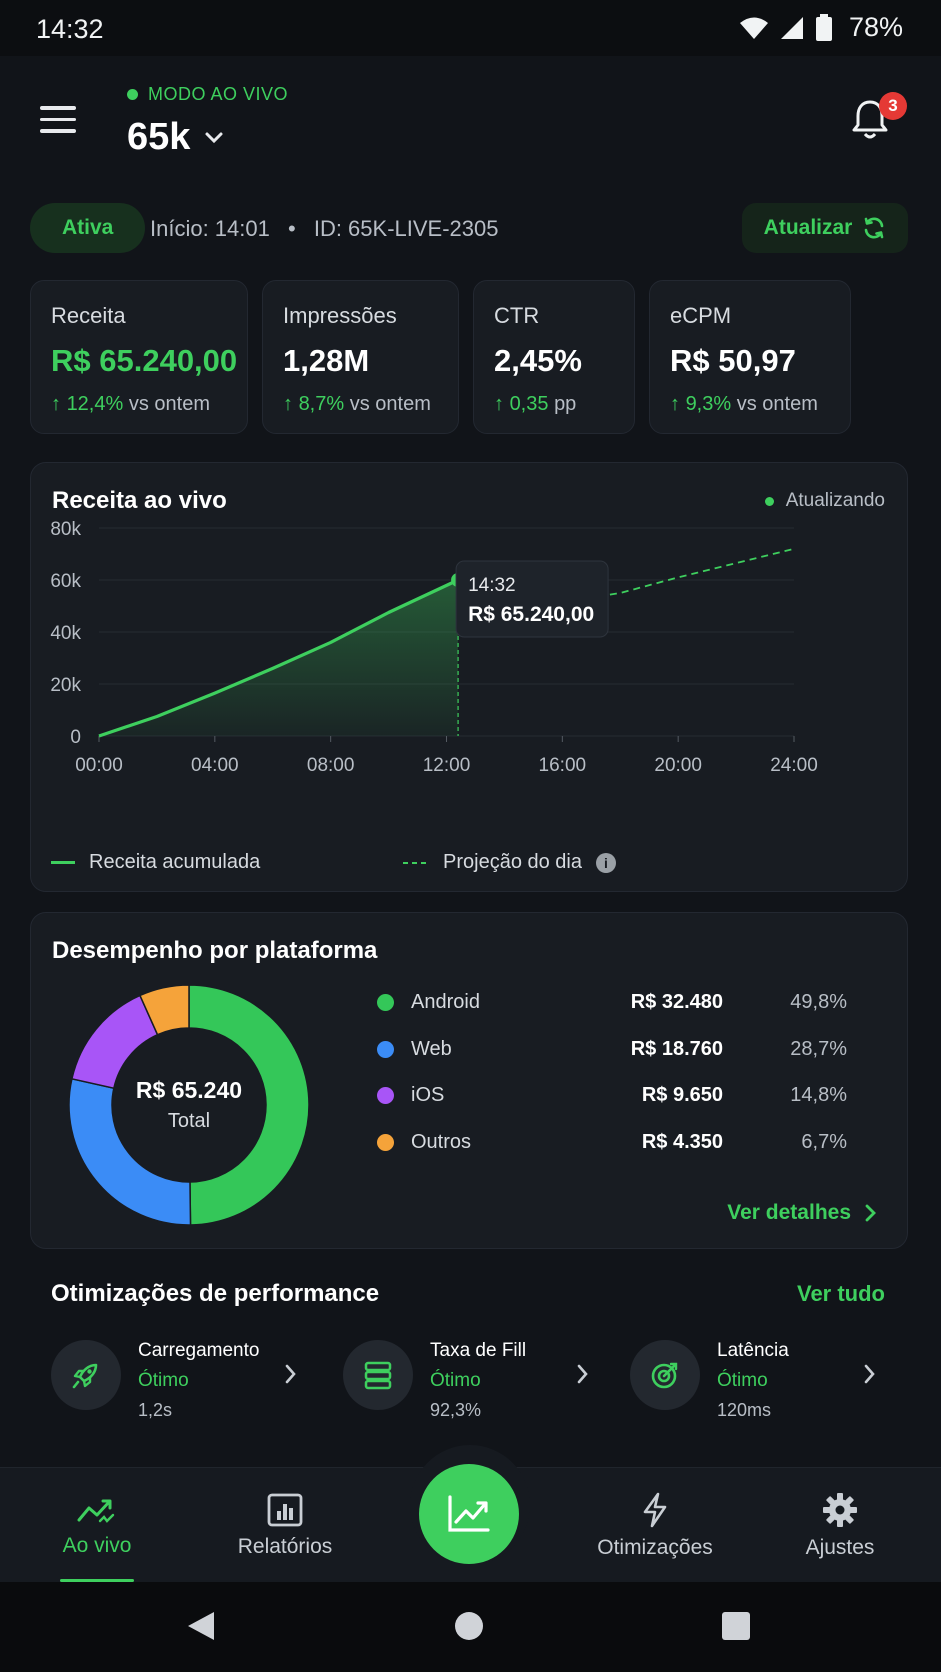 The image size is (941, 1672). I want to click on kpi-card-ecpm: eCPM R$ 50,97 ↑ 9,3% vs ontem, so click(750, 357).